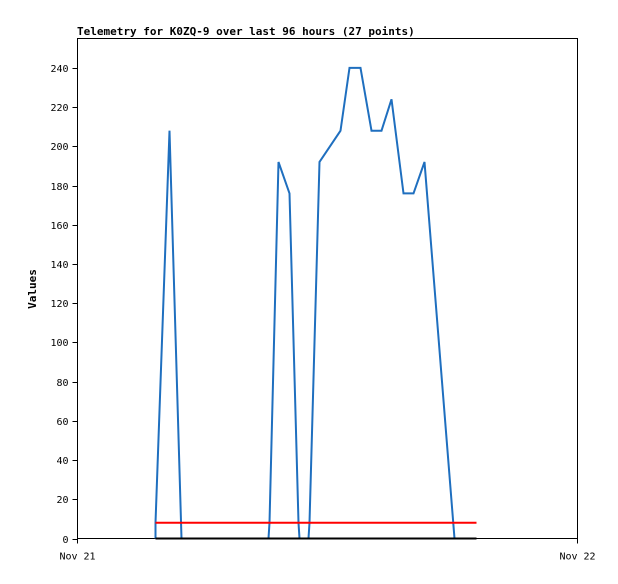  What do you see at coordinates (59, 69) in the screenshot?
I see `y-tick-label: 240` at bounding box center [59, 69].